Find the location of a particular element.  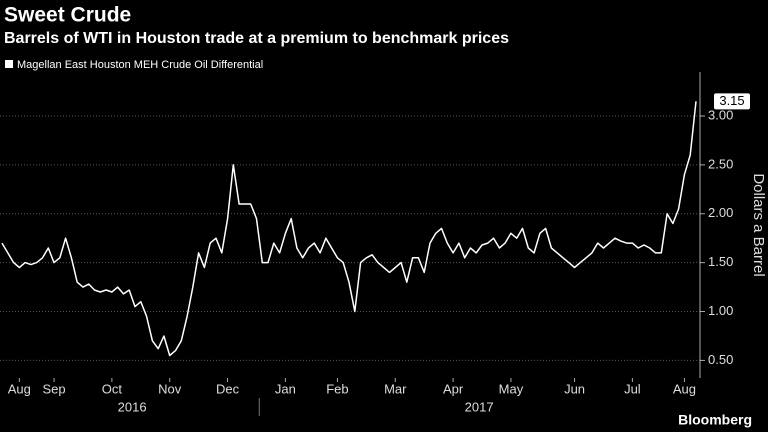

y-tick-label: 0.50 is located at coordinates (720, 359).